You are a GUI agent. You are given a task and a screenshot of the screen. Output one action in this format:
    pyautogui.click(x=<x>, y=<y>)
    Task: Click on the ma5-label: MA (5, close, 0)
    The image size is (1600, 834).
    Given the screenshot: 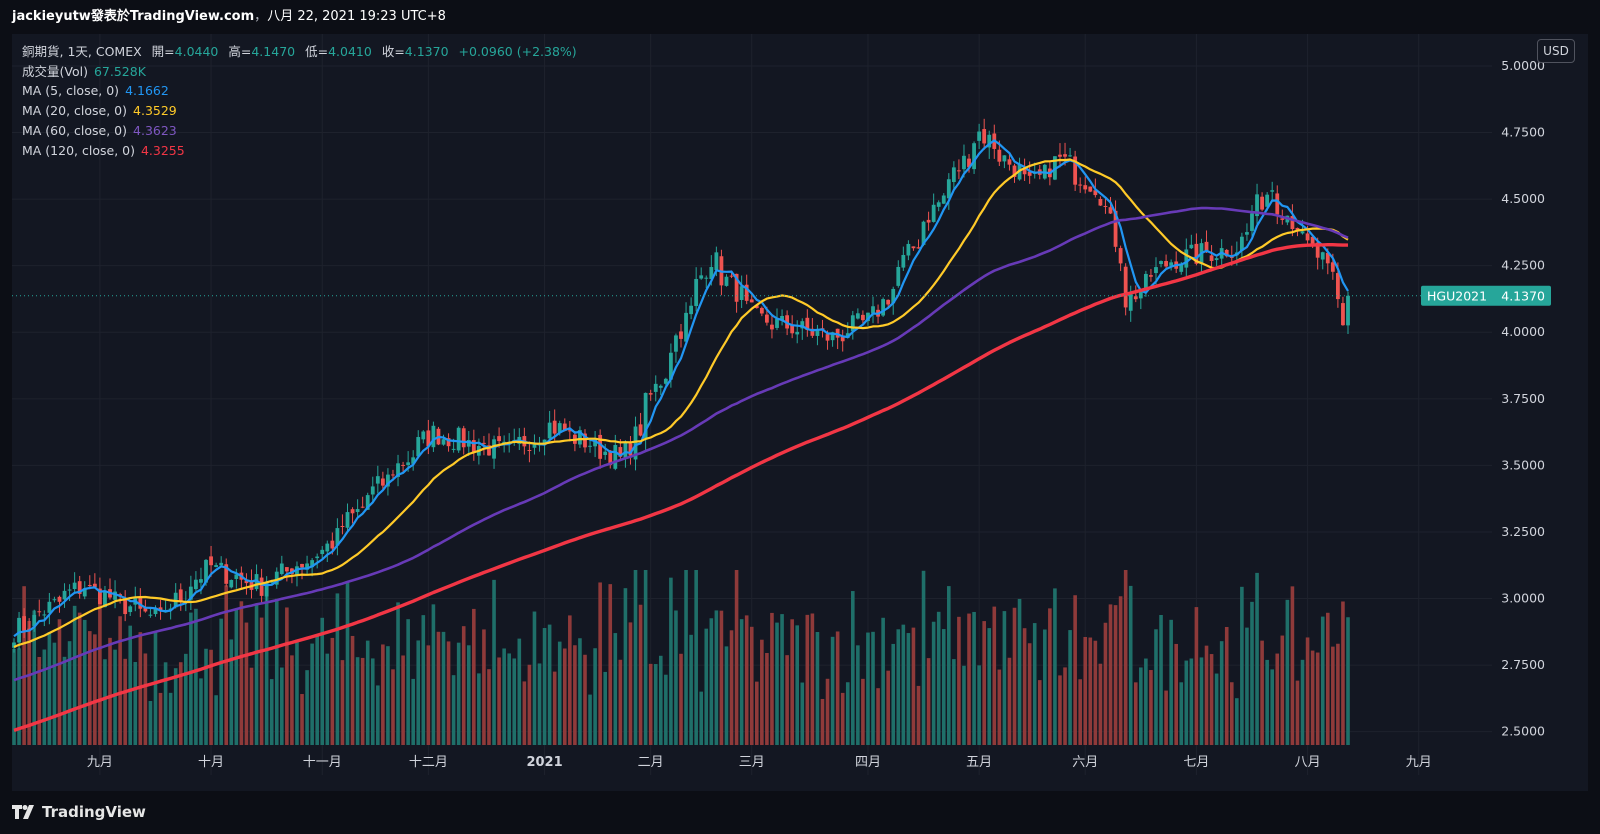 What is the action you would take?
    pyautogui.click(x=71, y=91)
    